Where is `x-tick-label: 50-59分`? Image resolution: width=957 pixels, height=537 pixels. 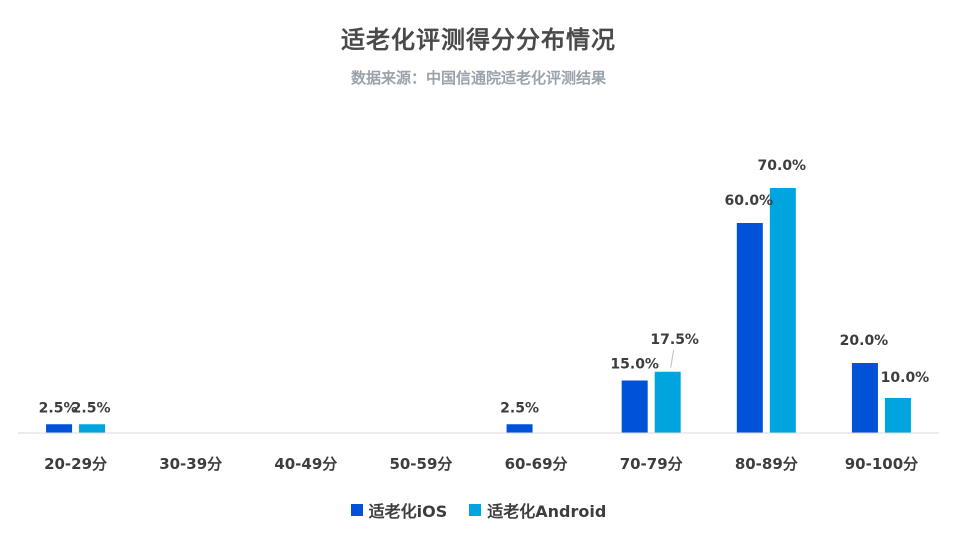 x-tick-label: 50-59分 is located at coordinates (420, 464).